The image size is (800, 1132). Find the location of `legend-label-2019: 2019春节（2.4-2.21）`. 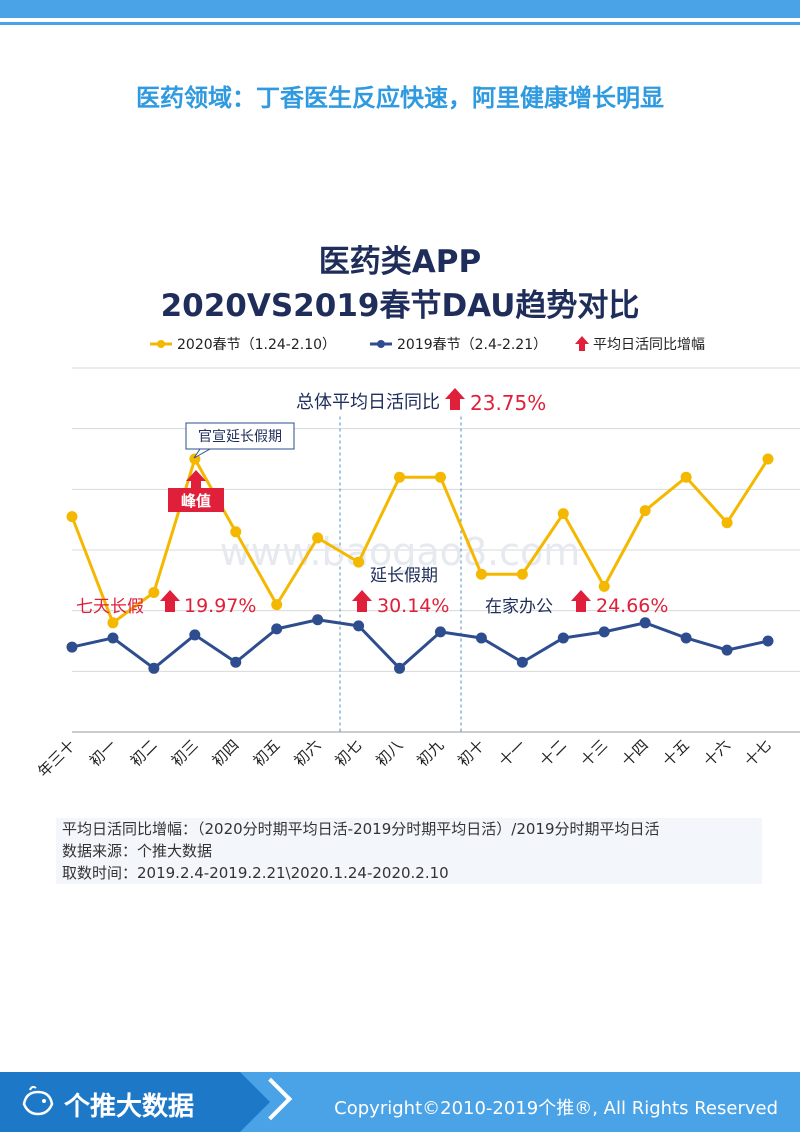

legend-label-2019: 2019春节（2.4-2.21） is located at coordinates (472, 345).